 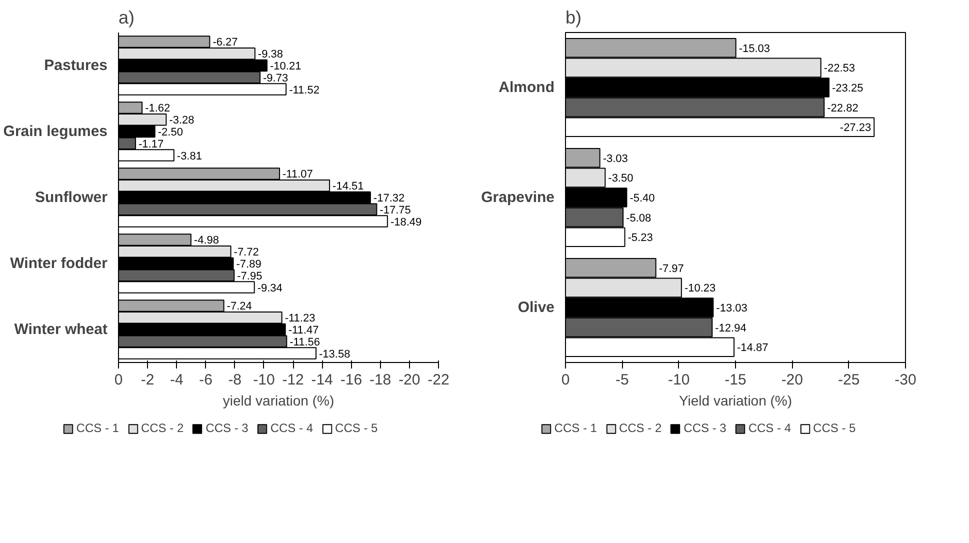 What do you see at coordinates (730, 328) in the screenshot?
I see `data-label: -12.94` at bounding box center [730, 328].